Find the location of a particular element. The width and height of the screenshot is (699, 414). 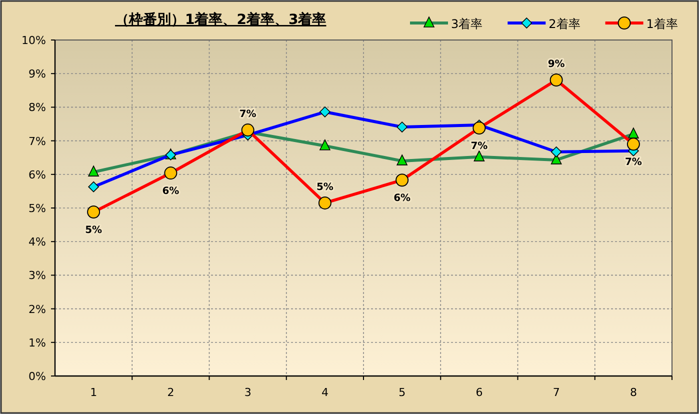

x-tick-label: 1 is located at coordinates (94, 392).